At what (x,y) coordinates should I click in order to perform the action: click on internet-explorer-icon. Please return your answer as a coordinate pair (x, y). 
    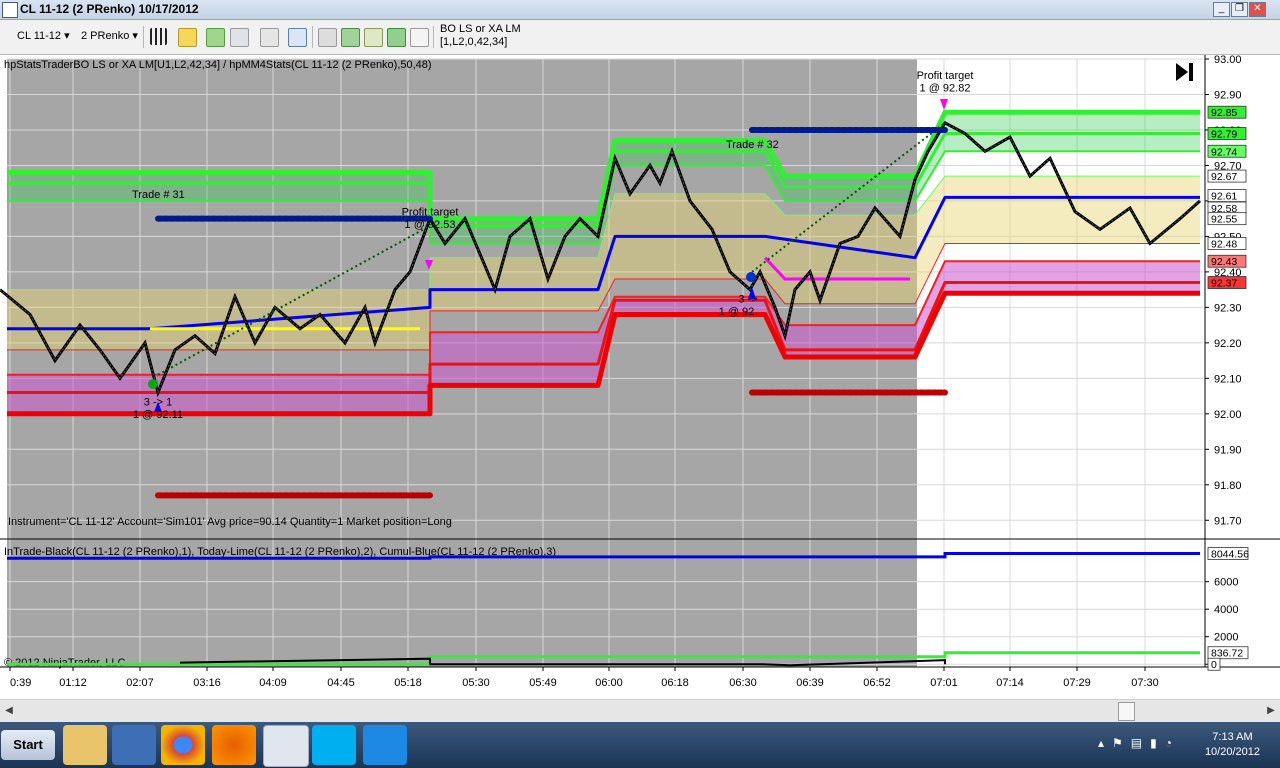
    Looking at the image, I should click on (385, 745).